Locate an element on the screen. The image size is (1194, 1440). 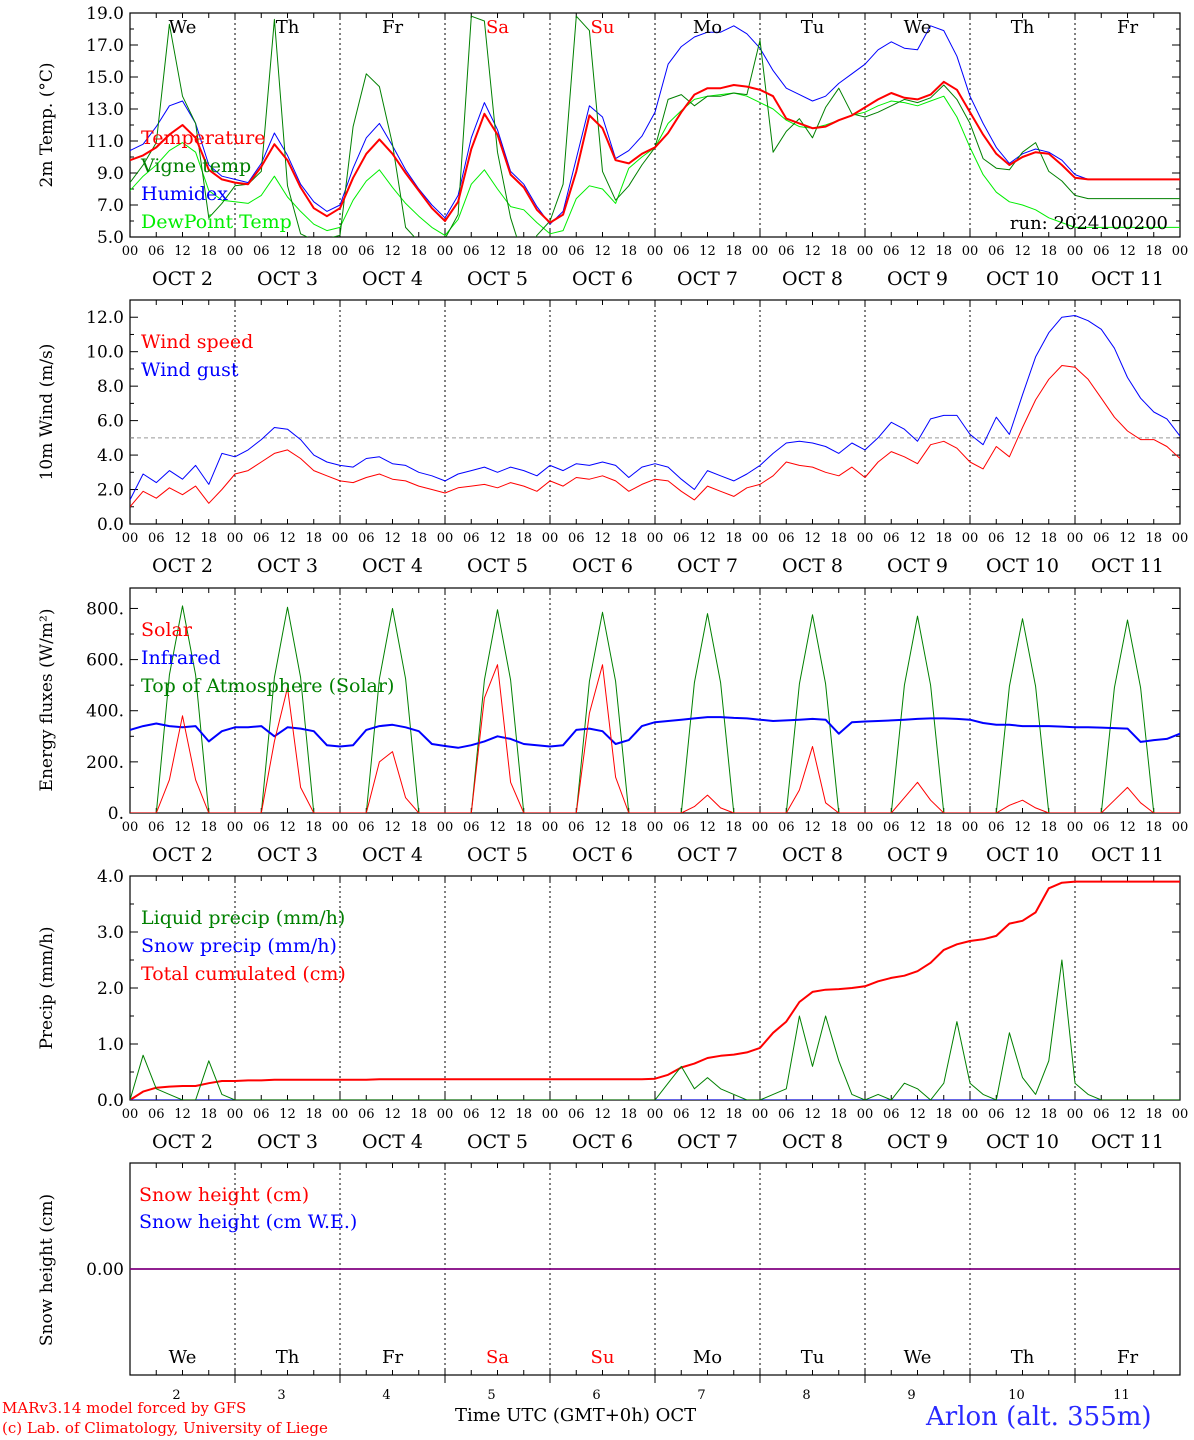
y-tick-label: 10.0 is located at coordinates (105, 353).